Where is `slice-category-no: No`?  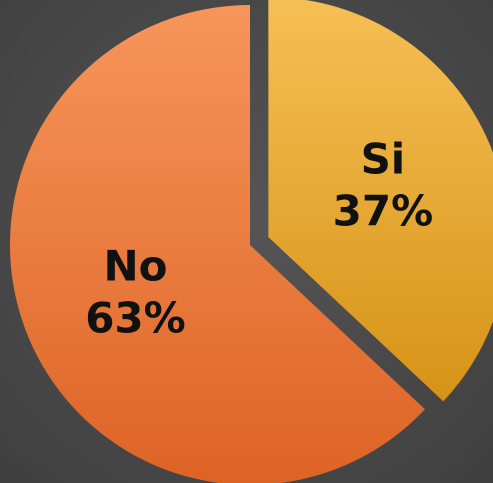 slice-category-no: No is located at coordinates (135, 266).